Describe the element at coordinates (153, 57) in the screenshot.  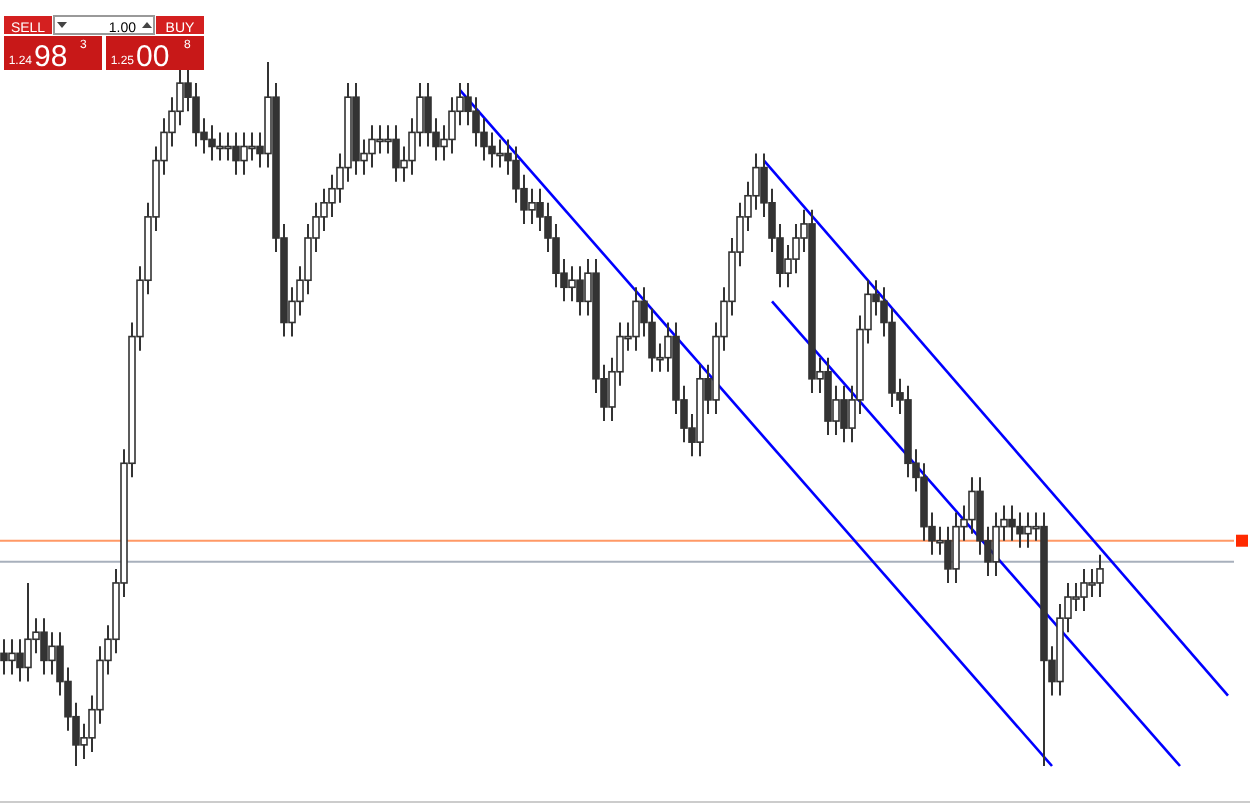
I see `annotation: 00` at that location.